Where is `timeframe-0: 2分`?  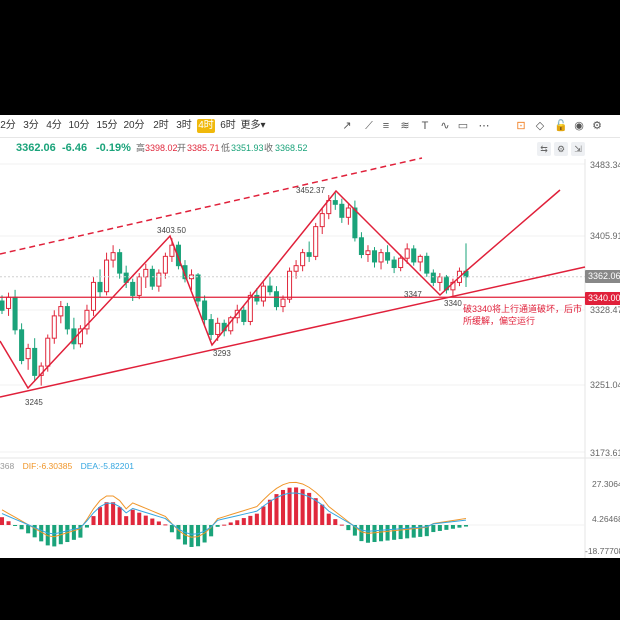 timeframe-0: 2分 is located at coordinates (8, 125).